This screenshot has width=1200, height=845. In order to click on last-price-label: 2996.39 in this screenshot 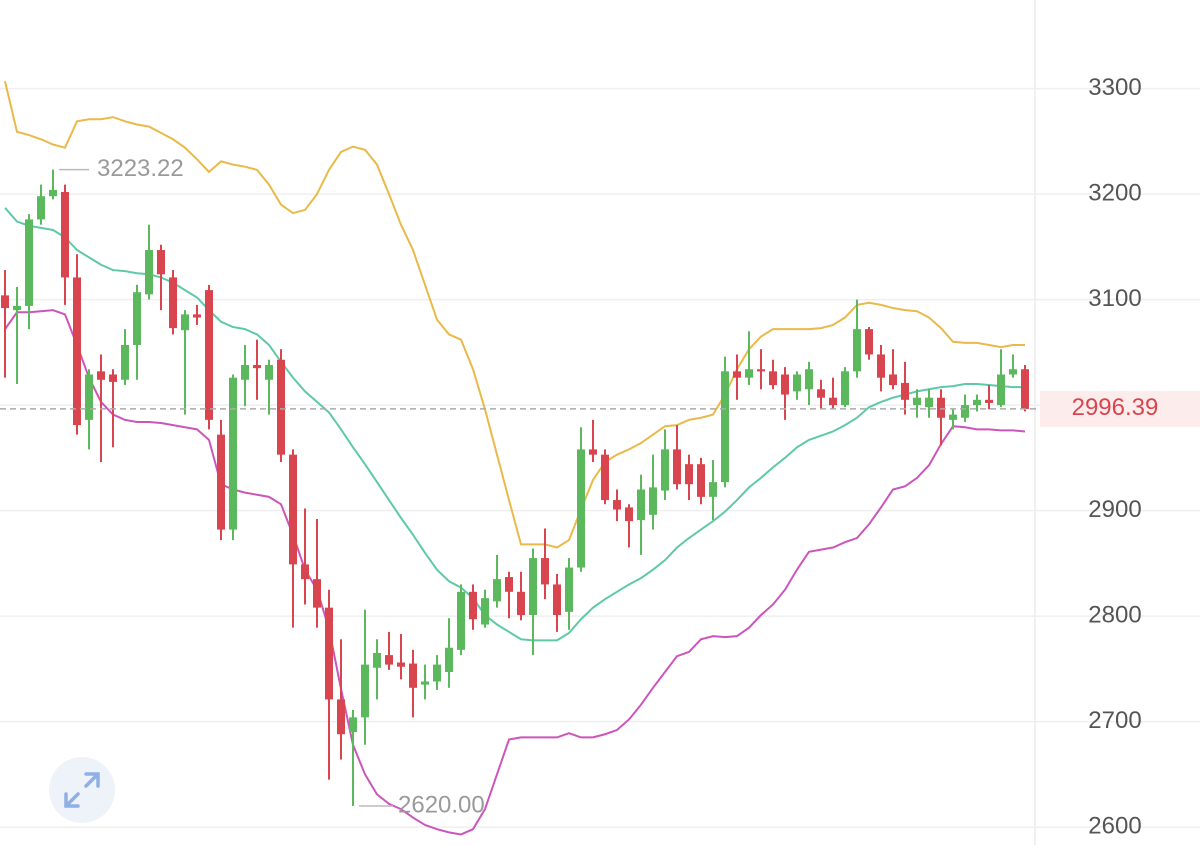, I will do `click(1115, 407)`.